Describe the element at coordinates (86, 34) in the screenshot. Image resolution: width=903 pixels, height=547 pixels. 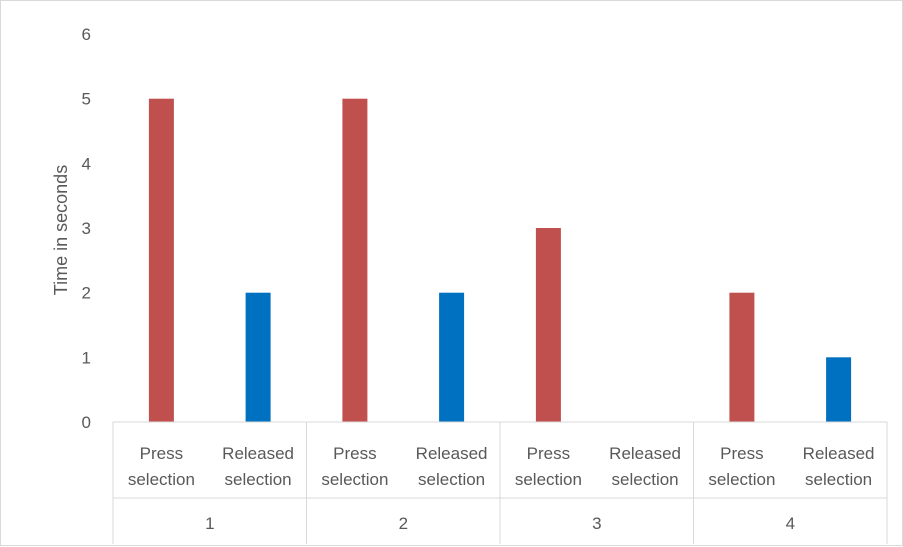
I see `y-tick-label: 6` at that location.